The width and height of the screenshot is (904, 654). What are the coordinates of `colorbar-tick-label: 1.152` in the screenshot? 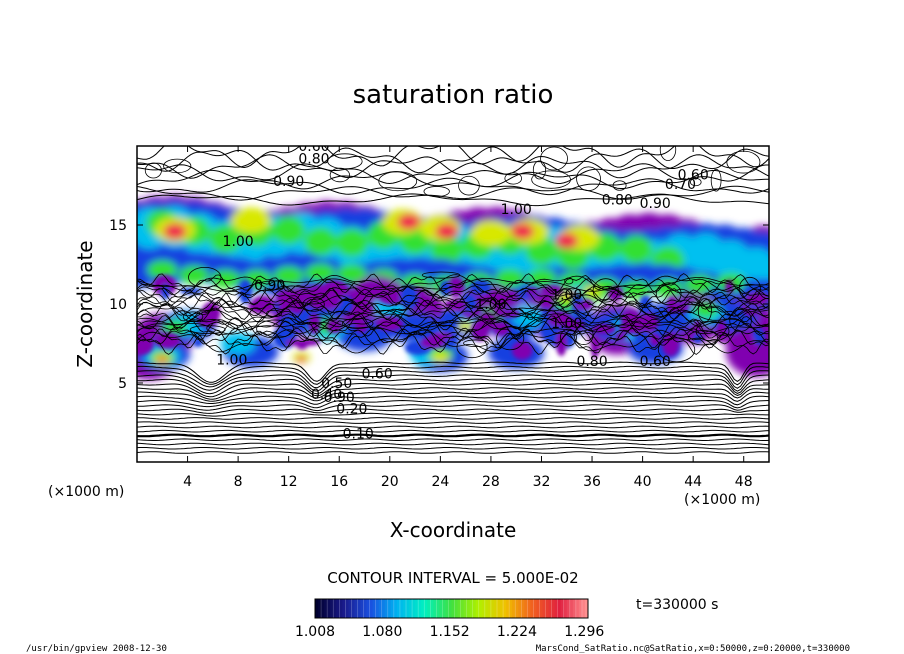 It's located at (450, 632).